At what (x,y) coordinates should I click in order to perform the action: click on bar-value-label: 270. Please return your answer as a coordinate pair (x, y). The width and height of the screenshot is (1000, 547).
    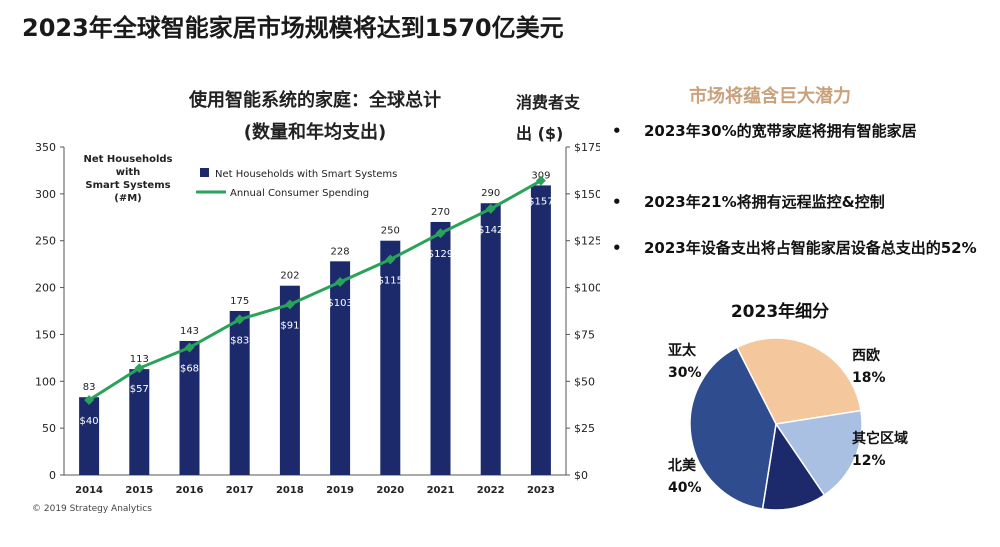
    Looking at the image, I should click on (440, 212).